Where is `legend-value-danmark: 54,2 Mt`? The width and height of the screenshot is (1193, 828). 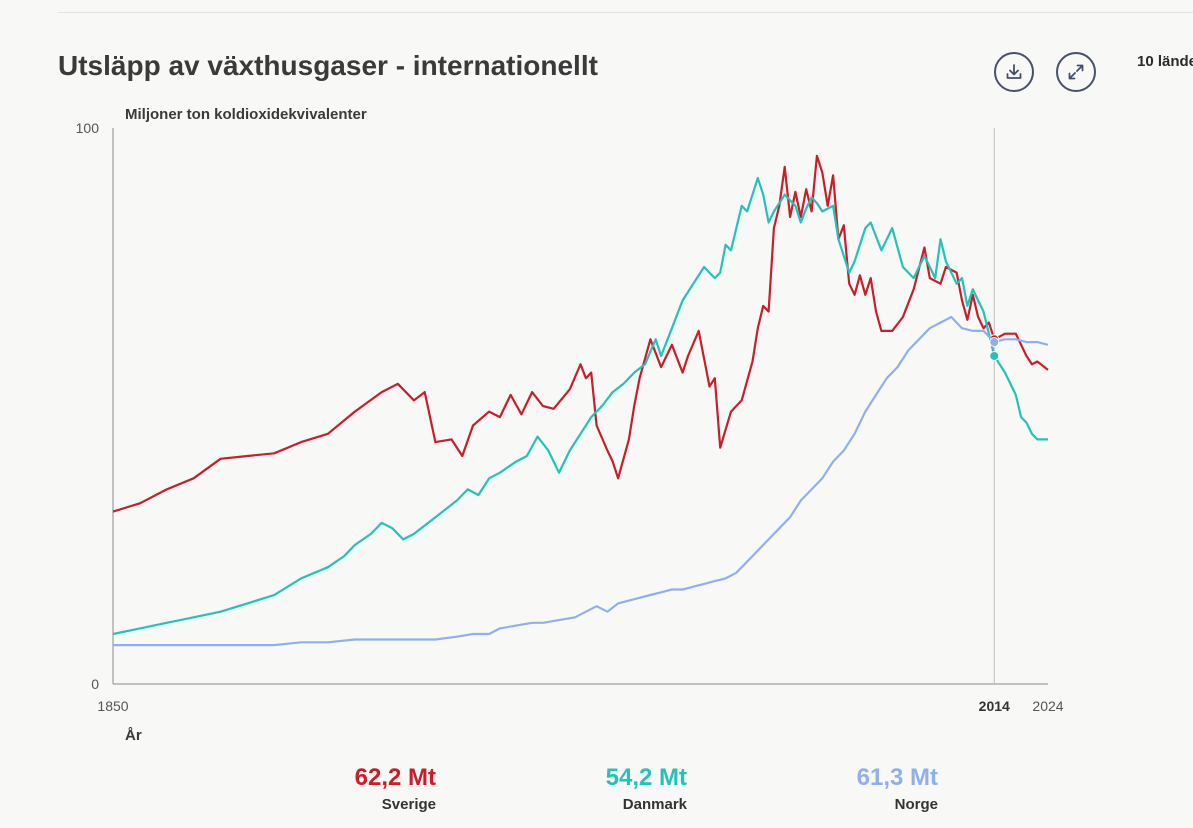 legend-value-danmark: 54,2 Mt is located at coordinates (646, 777).